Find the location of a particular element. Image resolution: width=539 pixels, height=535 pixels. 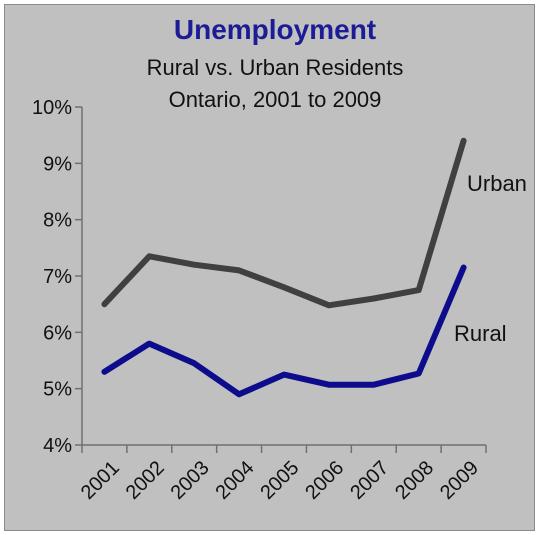

x-tick-label: 2005 is located at coordinates (279, 480).